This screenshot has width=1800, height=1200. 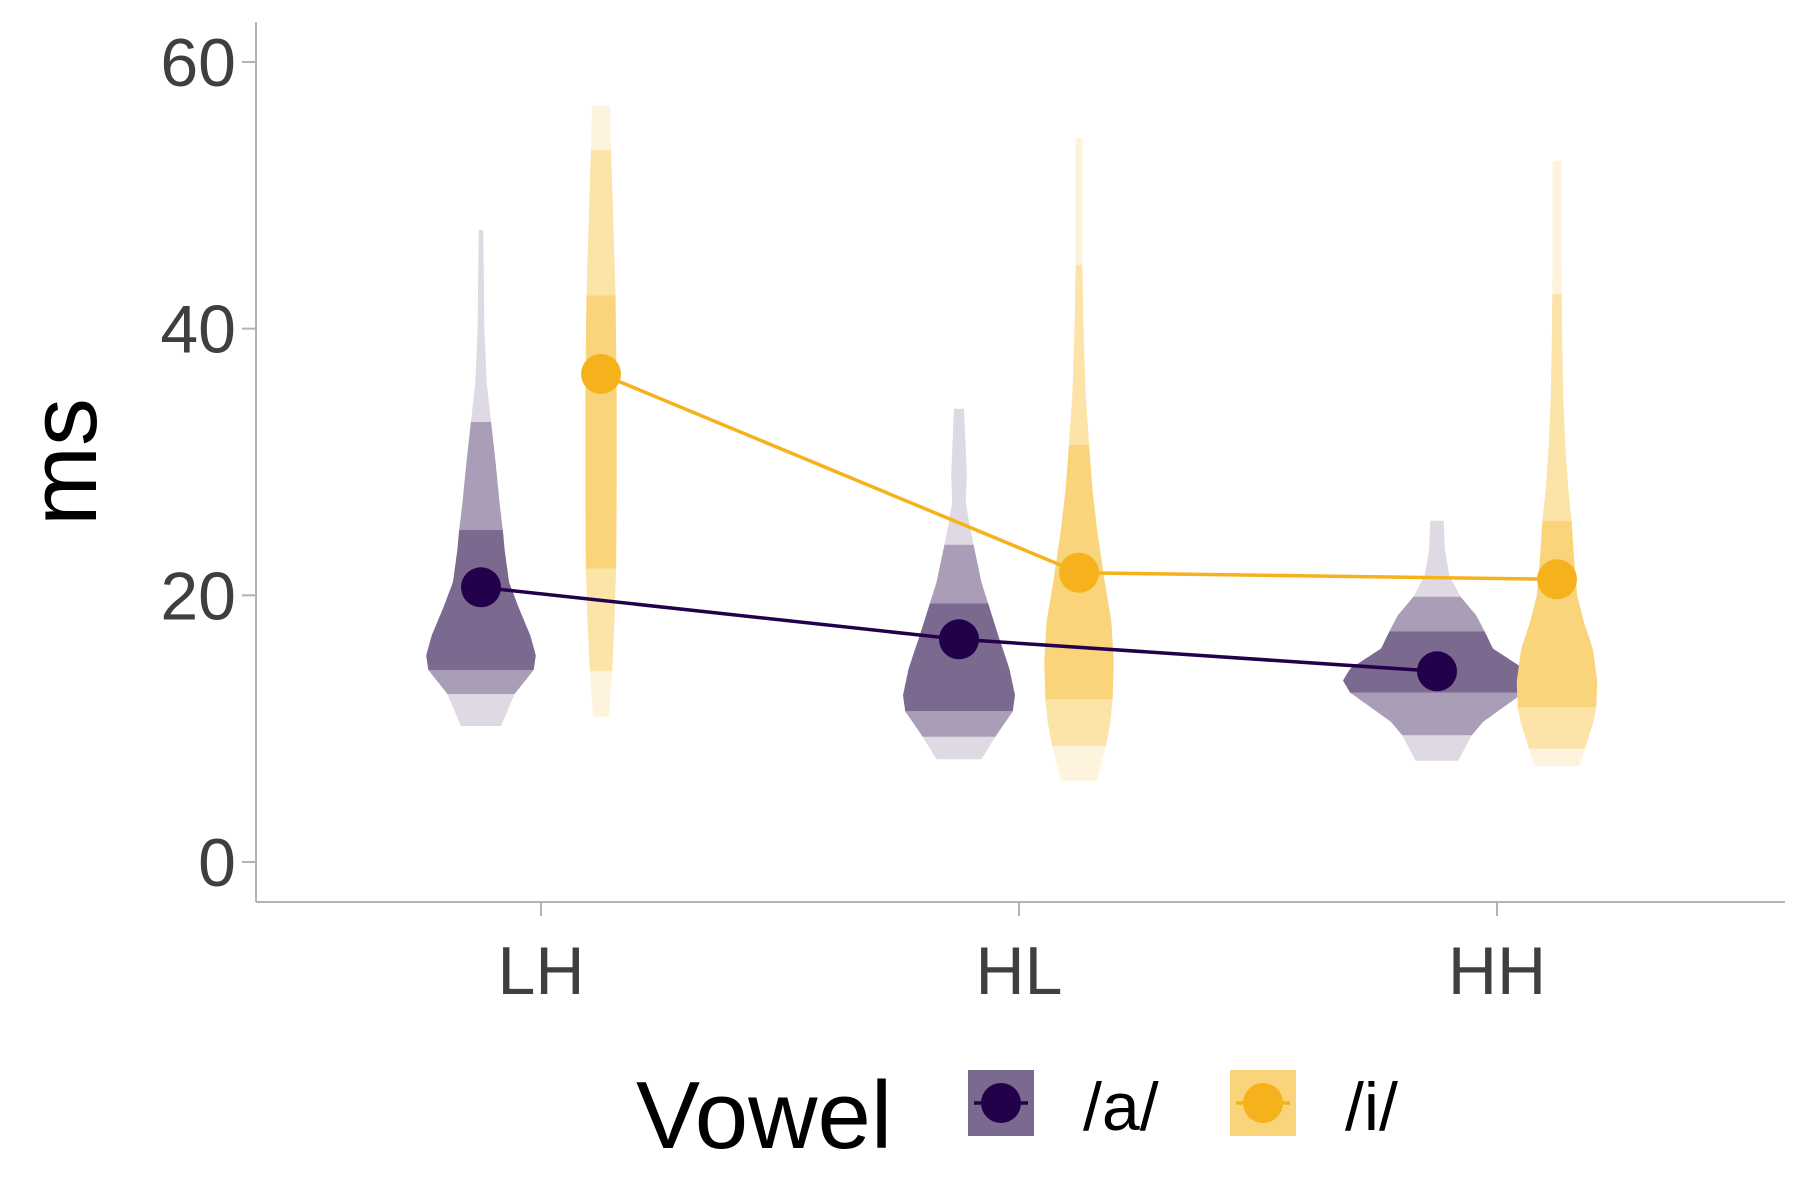 I want to click on legend-item-i: /i/, so click(x=1314, y=1107).